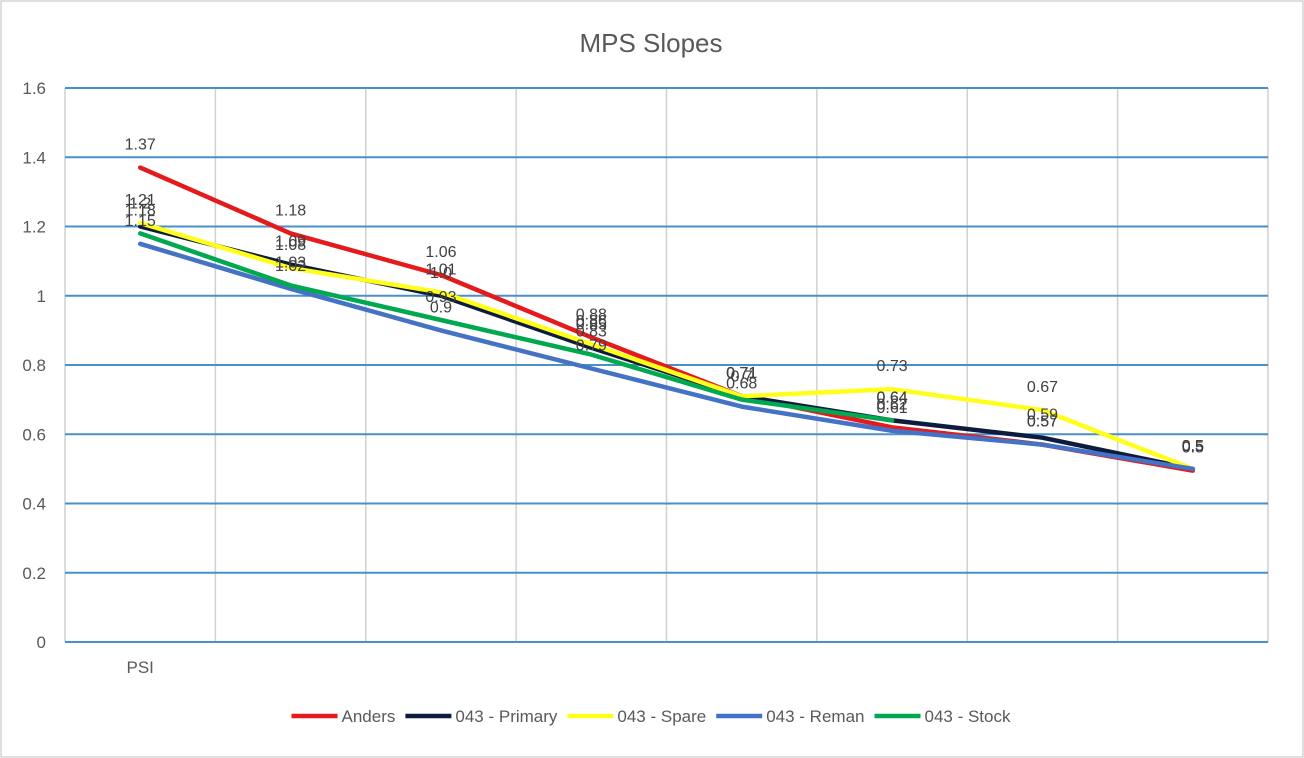  What do you see at coordinates (516, 327) in the screenshot?
I see `series-line-043-stock` at bounding box center [516, 327].